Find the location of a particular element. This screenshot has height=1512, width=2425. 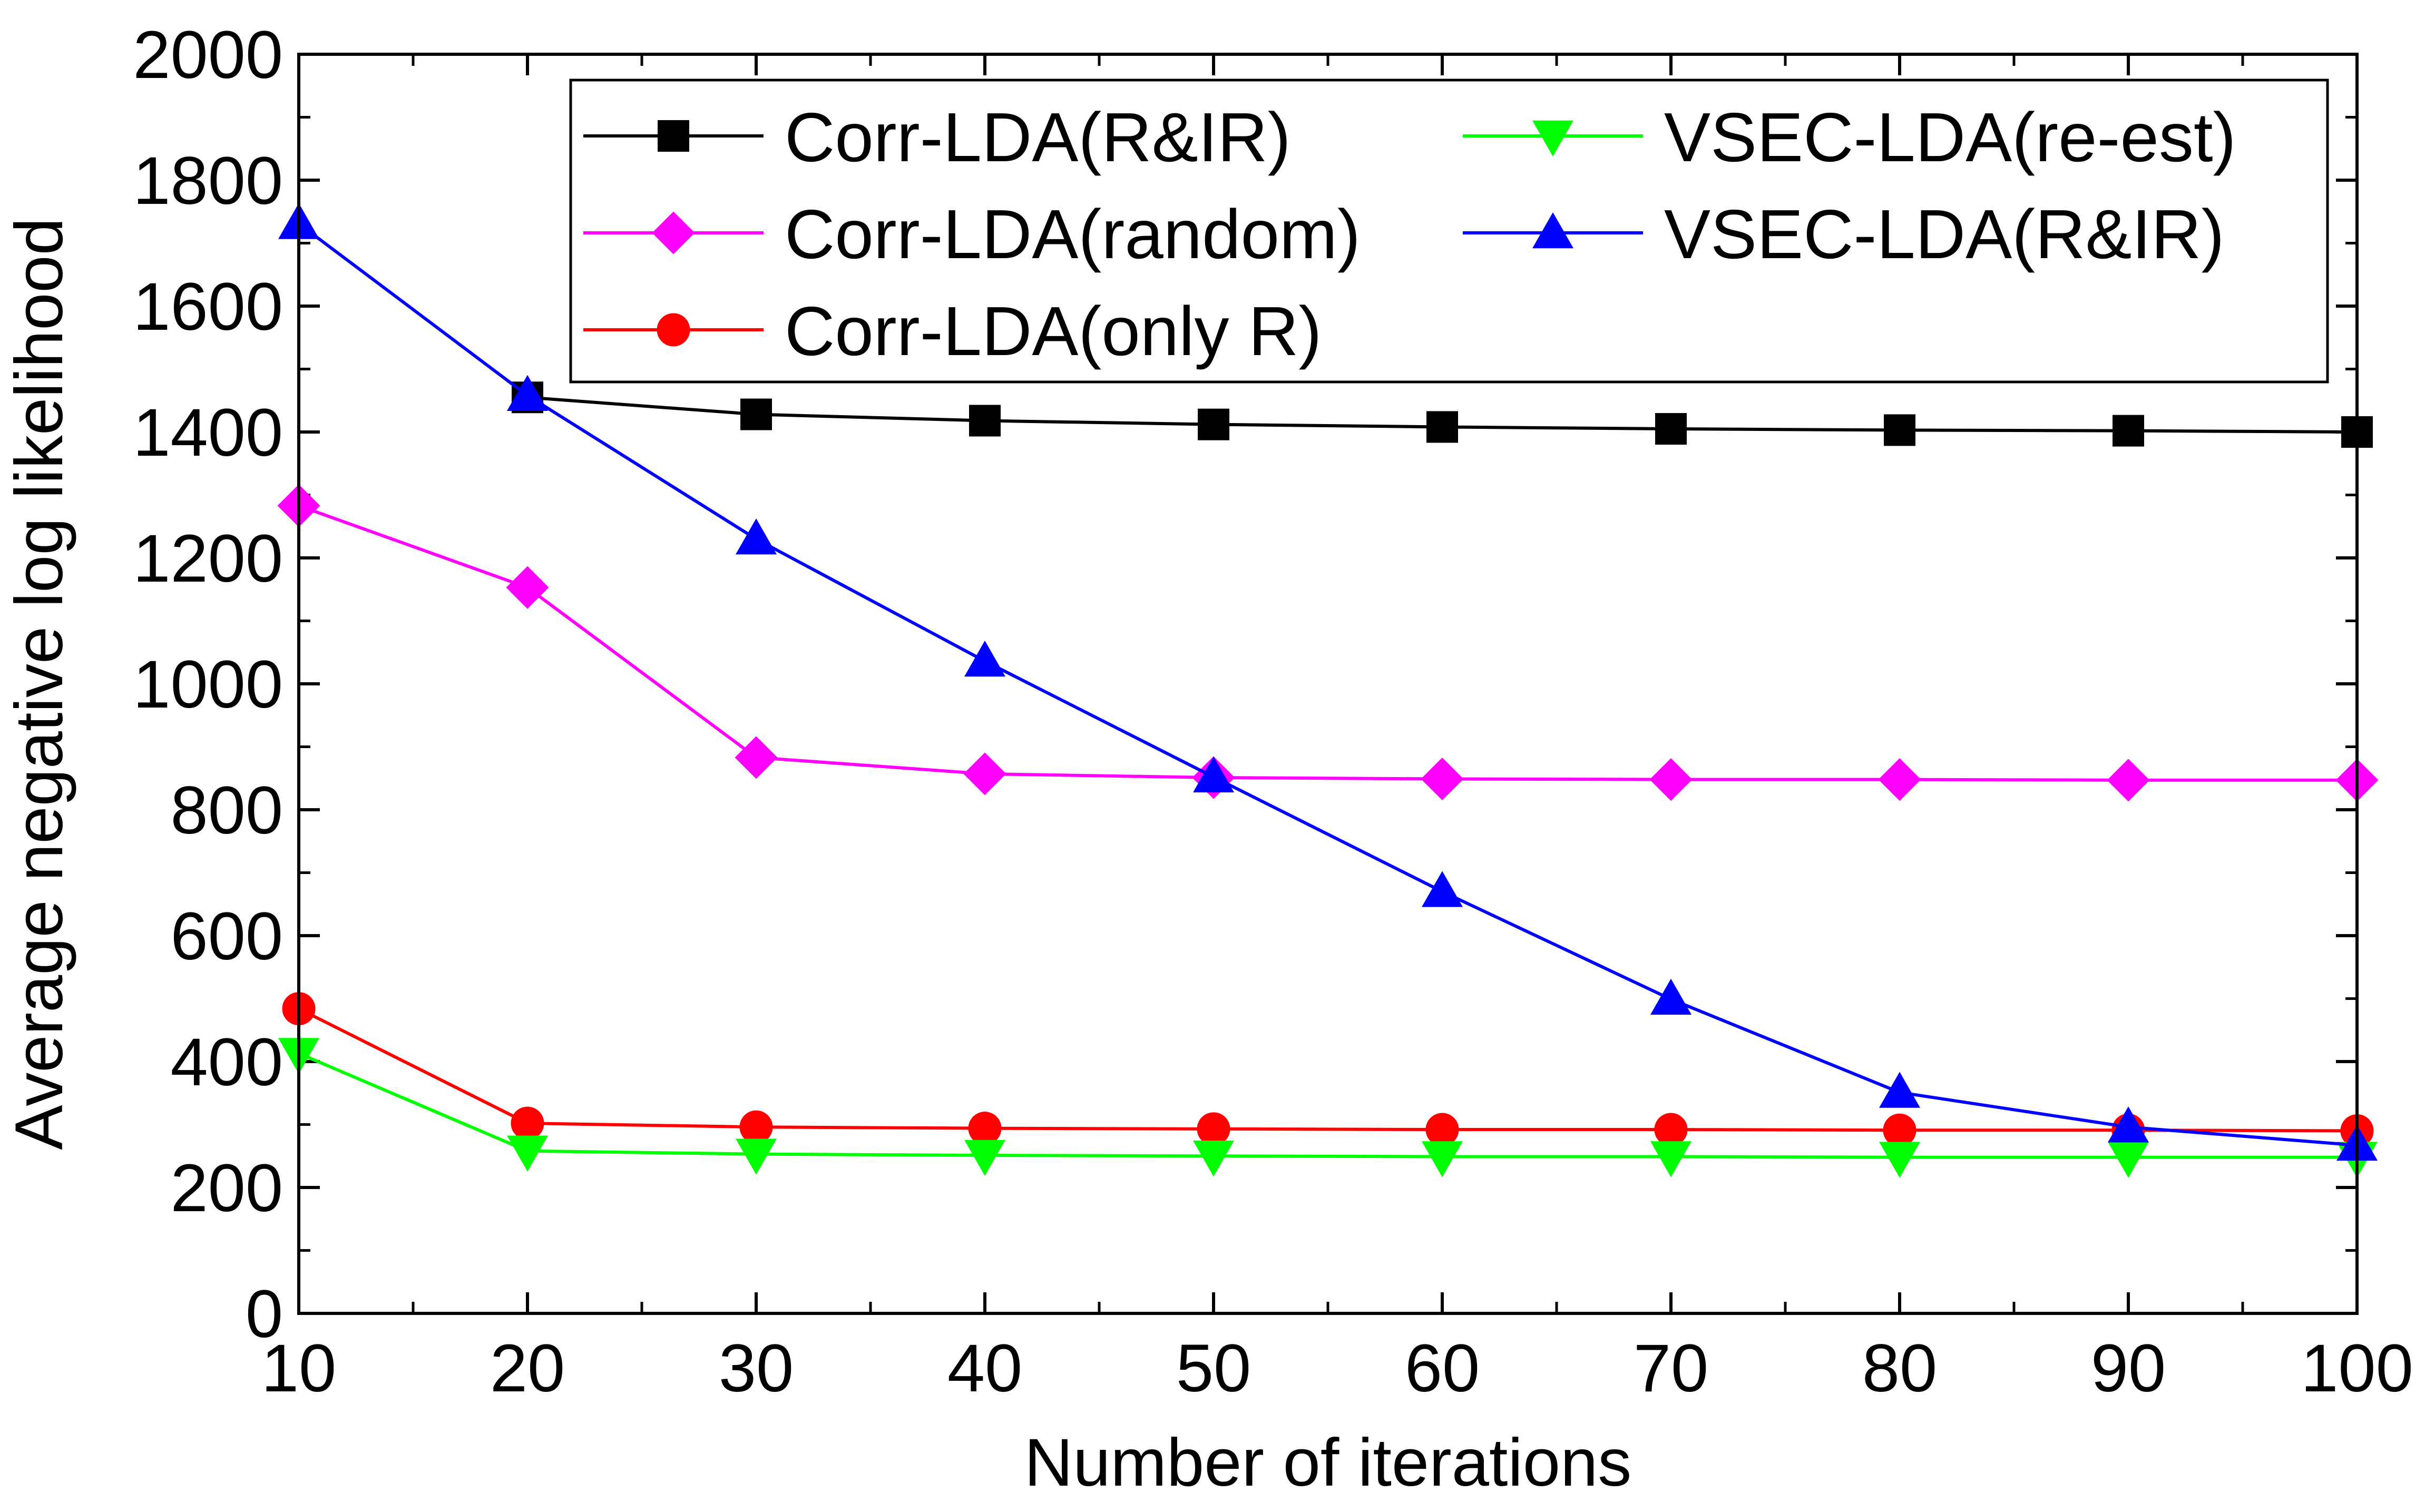

legend-label: VSEC-LDA(re-est) is located at coordinates (1950, 137).